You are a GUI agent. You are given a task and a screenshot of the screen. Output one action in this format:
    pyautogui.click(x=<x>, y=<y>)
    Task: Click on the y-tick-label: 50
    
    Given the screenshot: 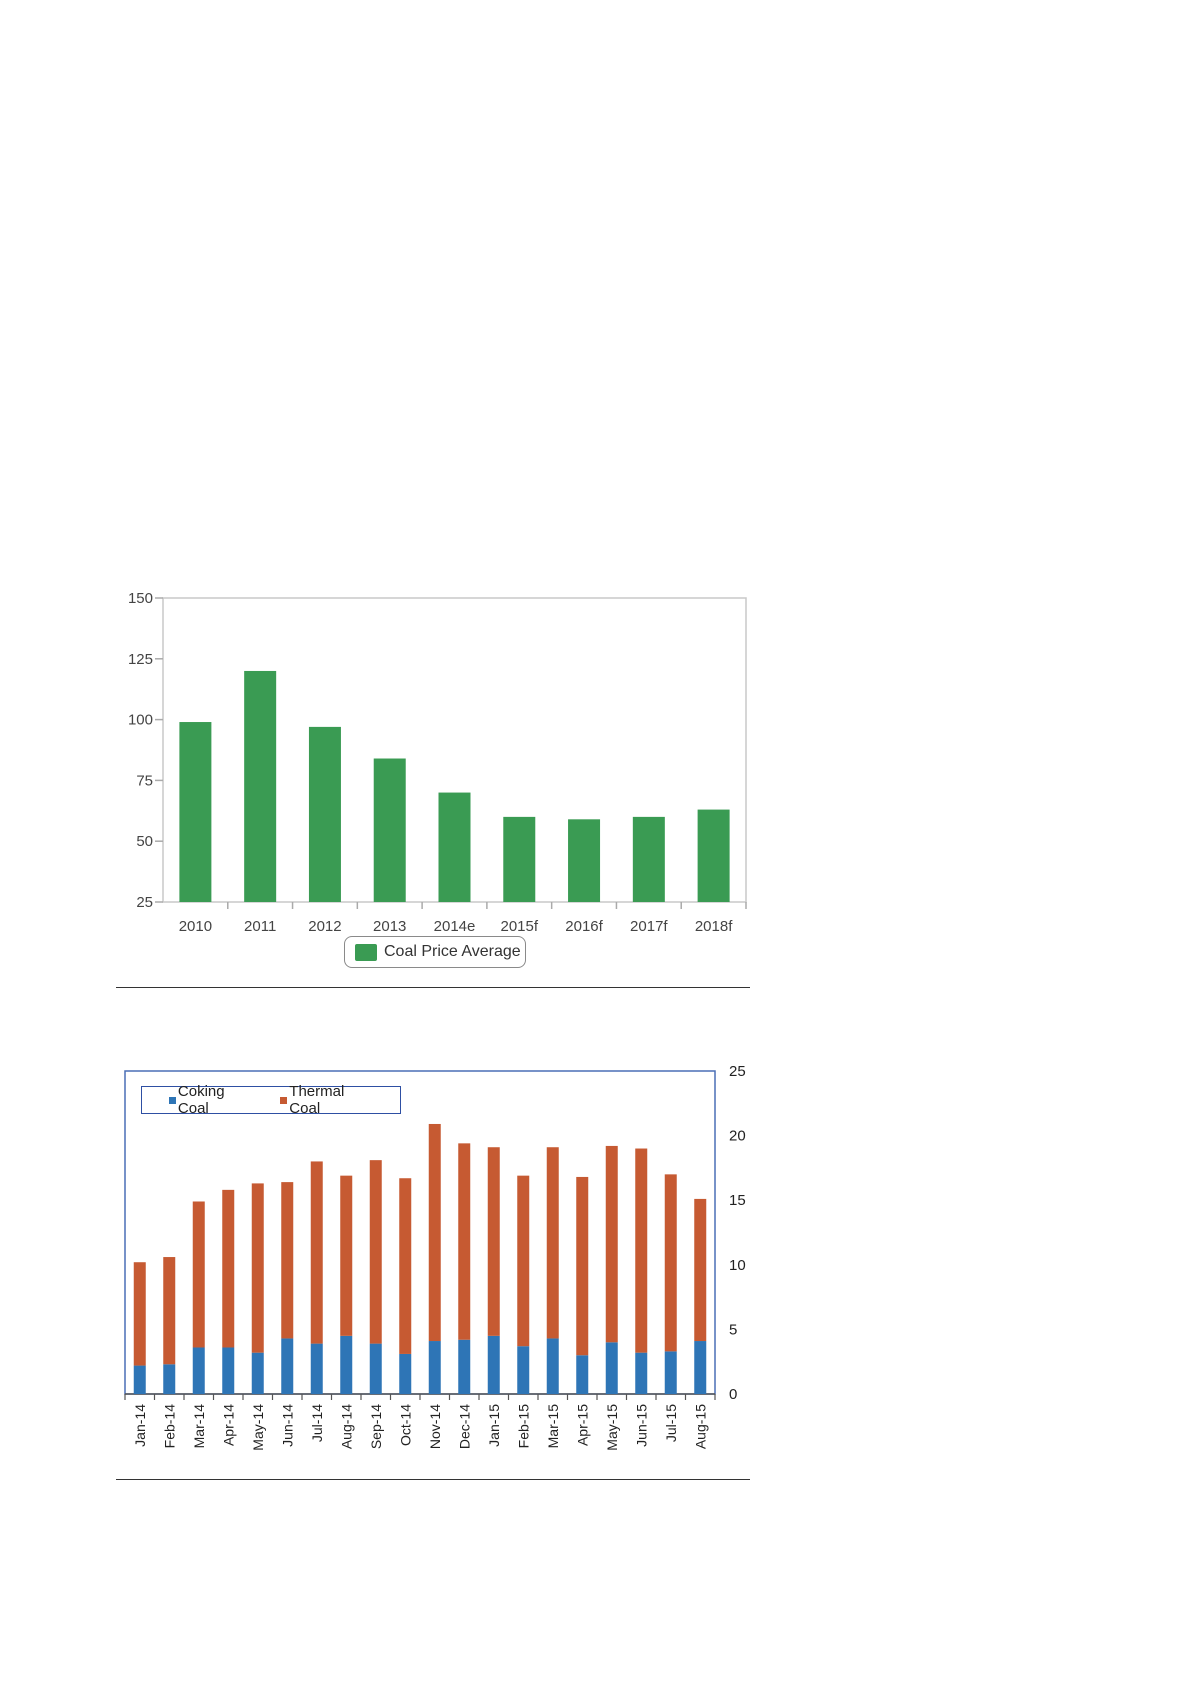 What is the action you would take?
    pyautogui.click(x=144, y=841)
    